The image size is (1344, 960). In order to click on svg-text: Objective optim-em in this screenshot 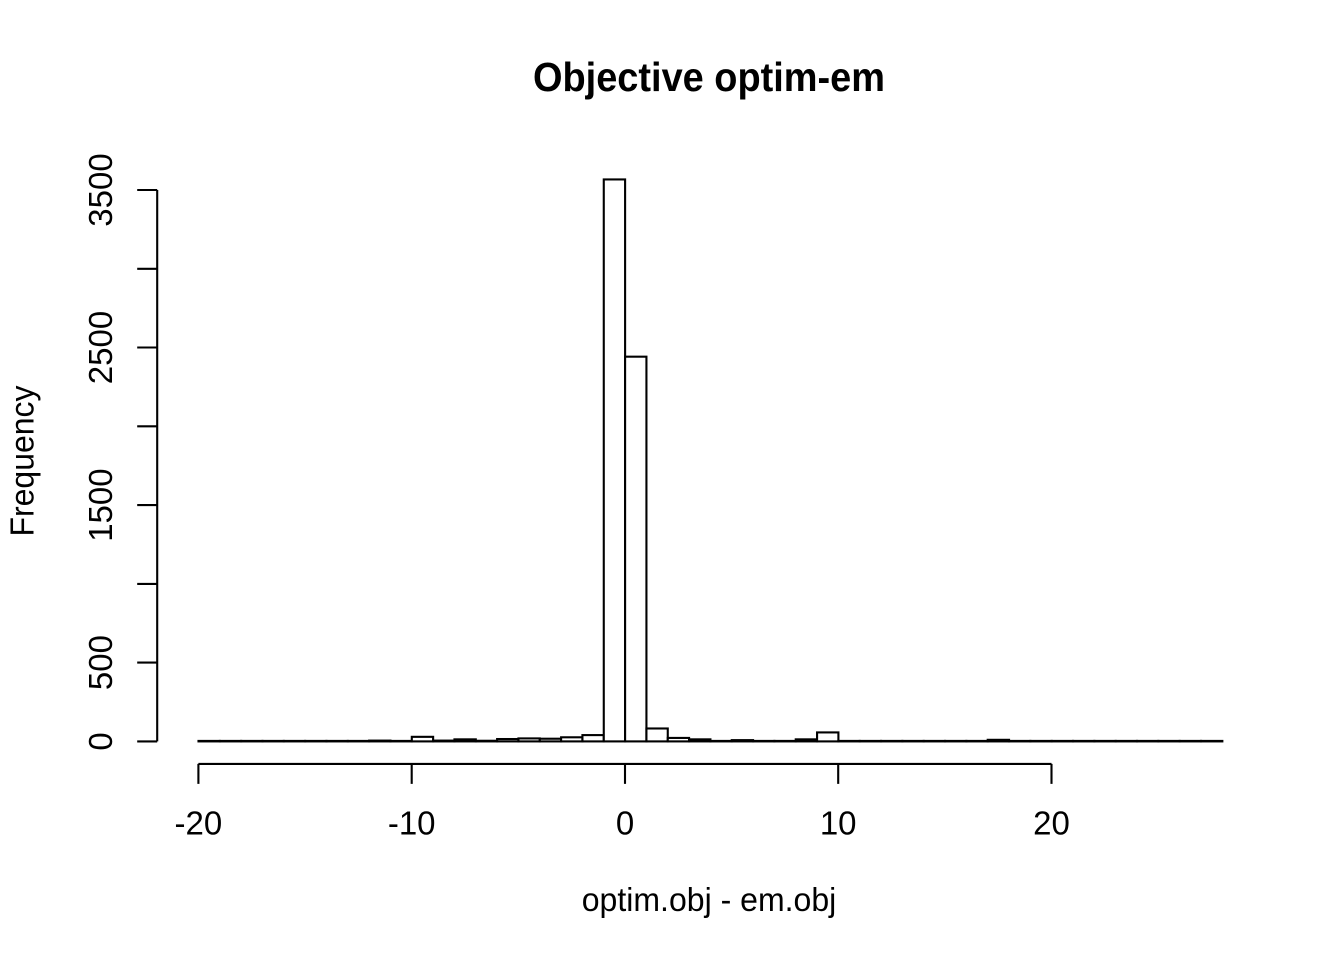, I will do `click(709, 77)`.